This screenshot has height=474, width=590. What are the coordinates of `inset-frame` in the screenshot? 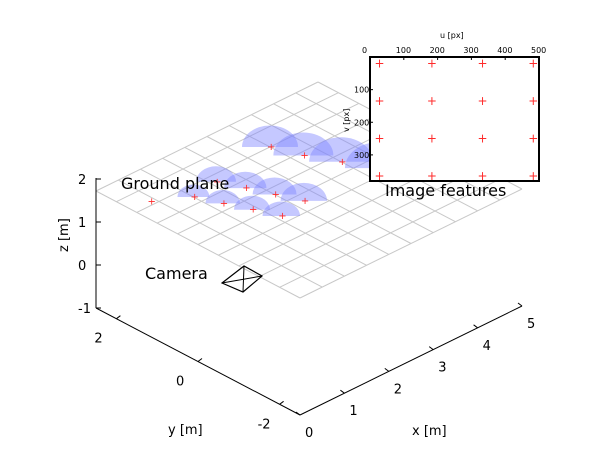 It's located at (454, 119).